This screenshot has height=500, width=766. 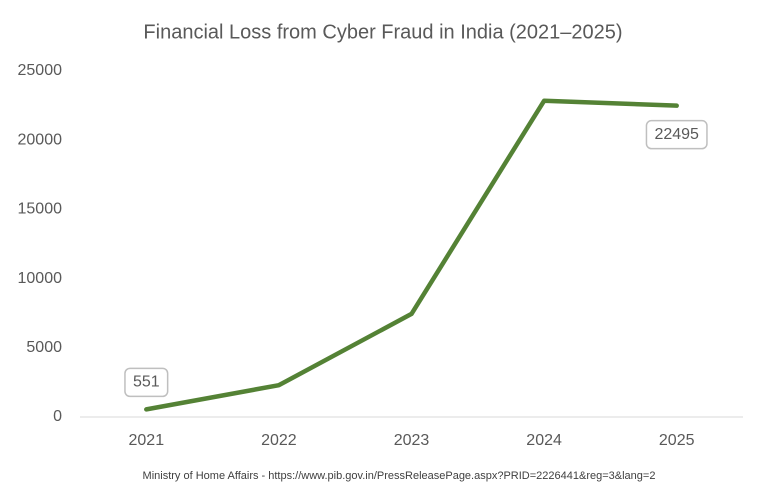 I want to click on y-tick-label: 10000, so click(x=40, y=278).